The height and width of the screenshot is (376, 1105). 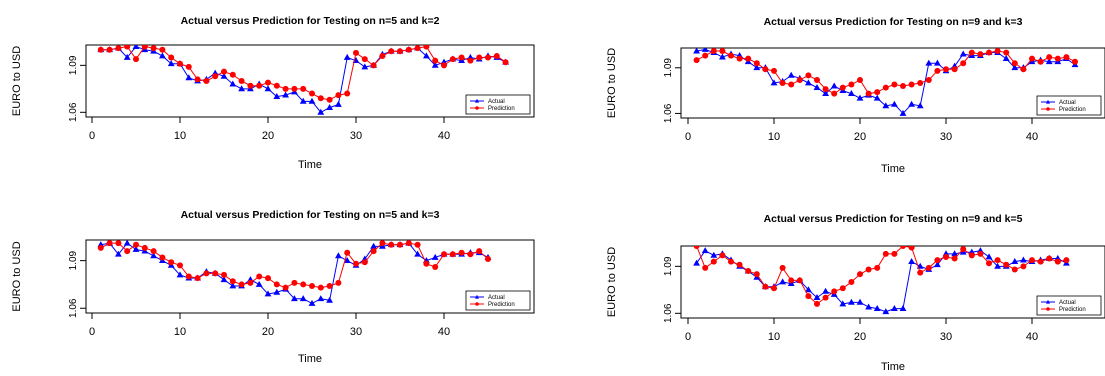 What do you see at coordinates (303, 80) in the screenshot?
I see `plot-area` at bounding box center [303, 80].